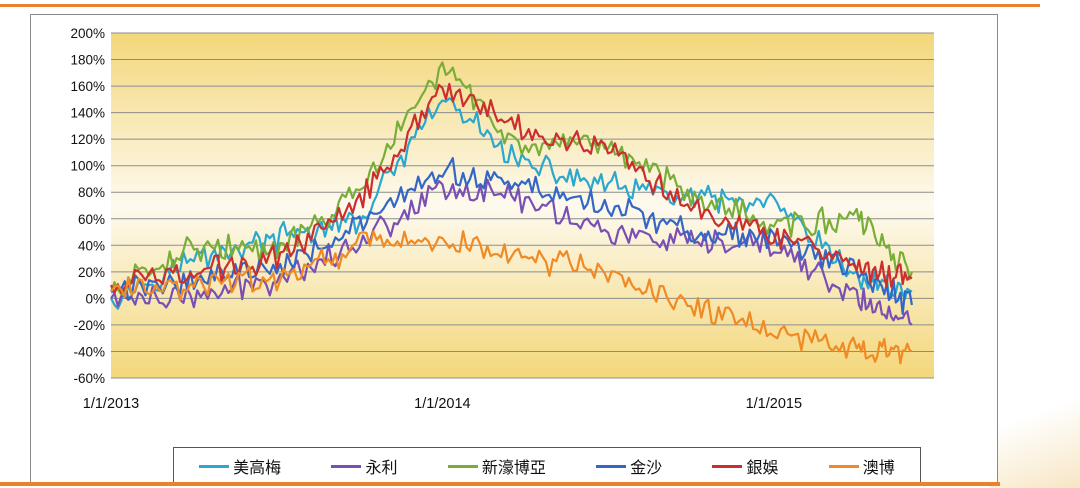 Image resolution: width=1080 pixels, height=488 pixels. Describe the element at coordinates (91, 192) in the screenshot. I see `y-tick-label: 80%` at that location.